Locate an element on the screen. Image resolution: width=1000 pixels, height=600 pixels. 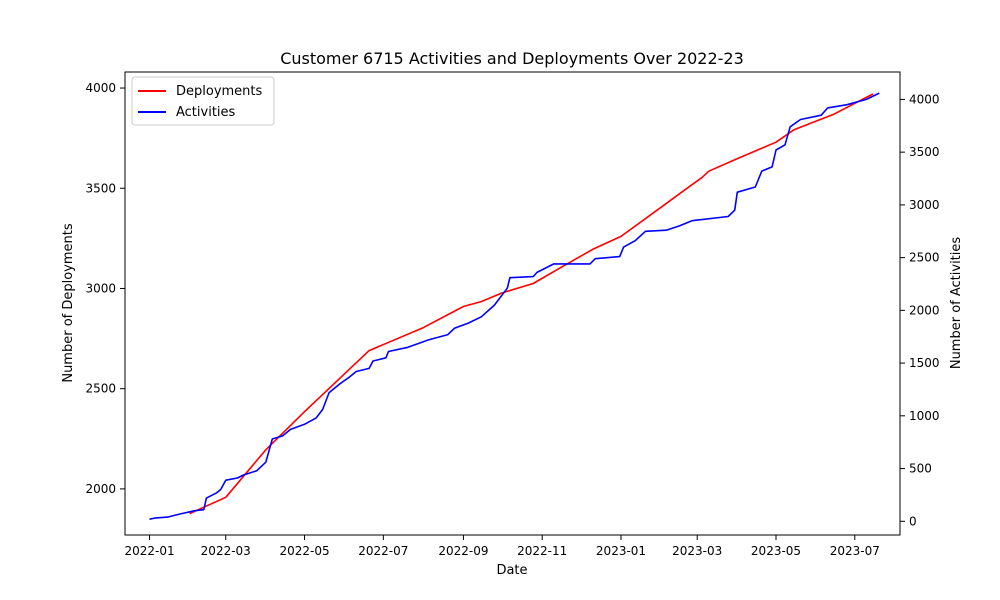
x-tick-label: 2022-01 is located at coordinates (149, 551).